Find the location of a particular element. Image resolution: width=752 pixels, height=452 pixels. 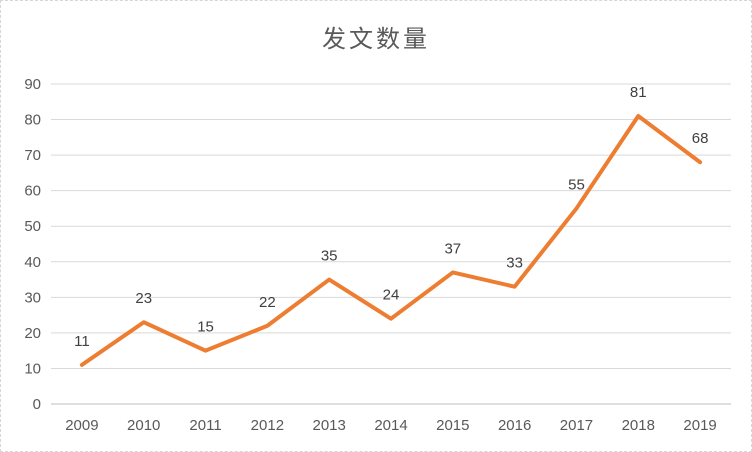

y-tick-label: 60 is located at coordinates (32, 191).